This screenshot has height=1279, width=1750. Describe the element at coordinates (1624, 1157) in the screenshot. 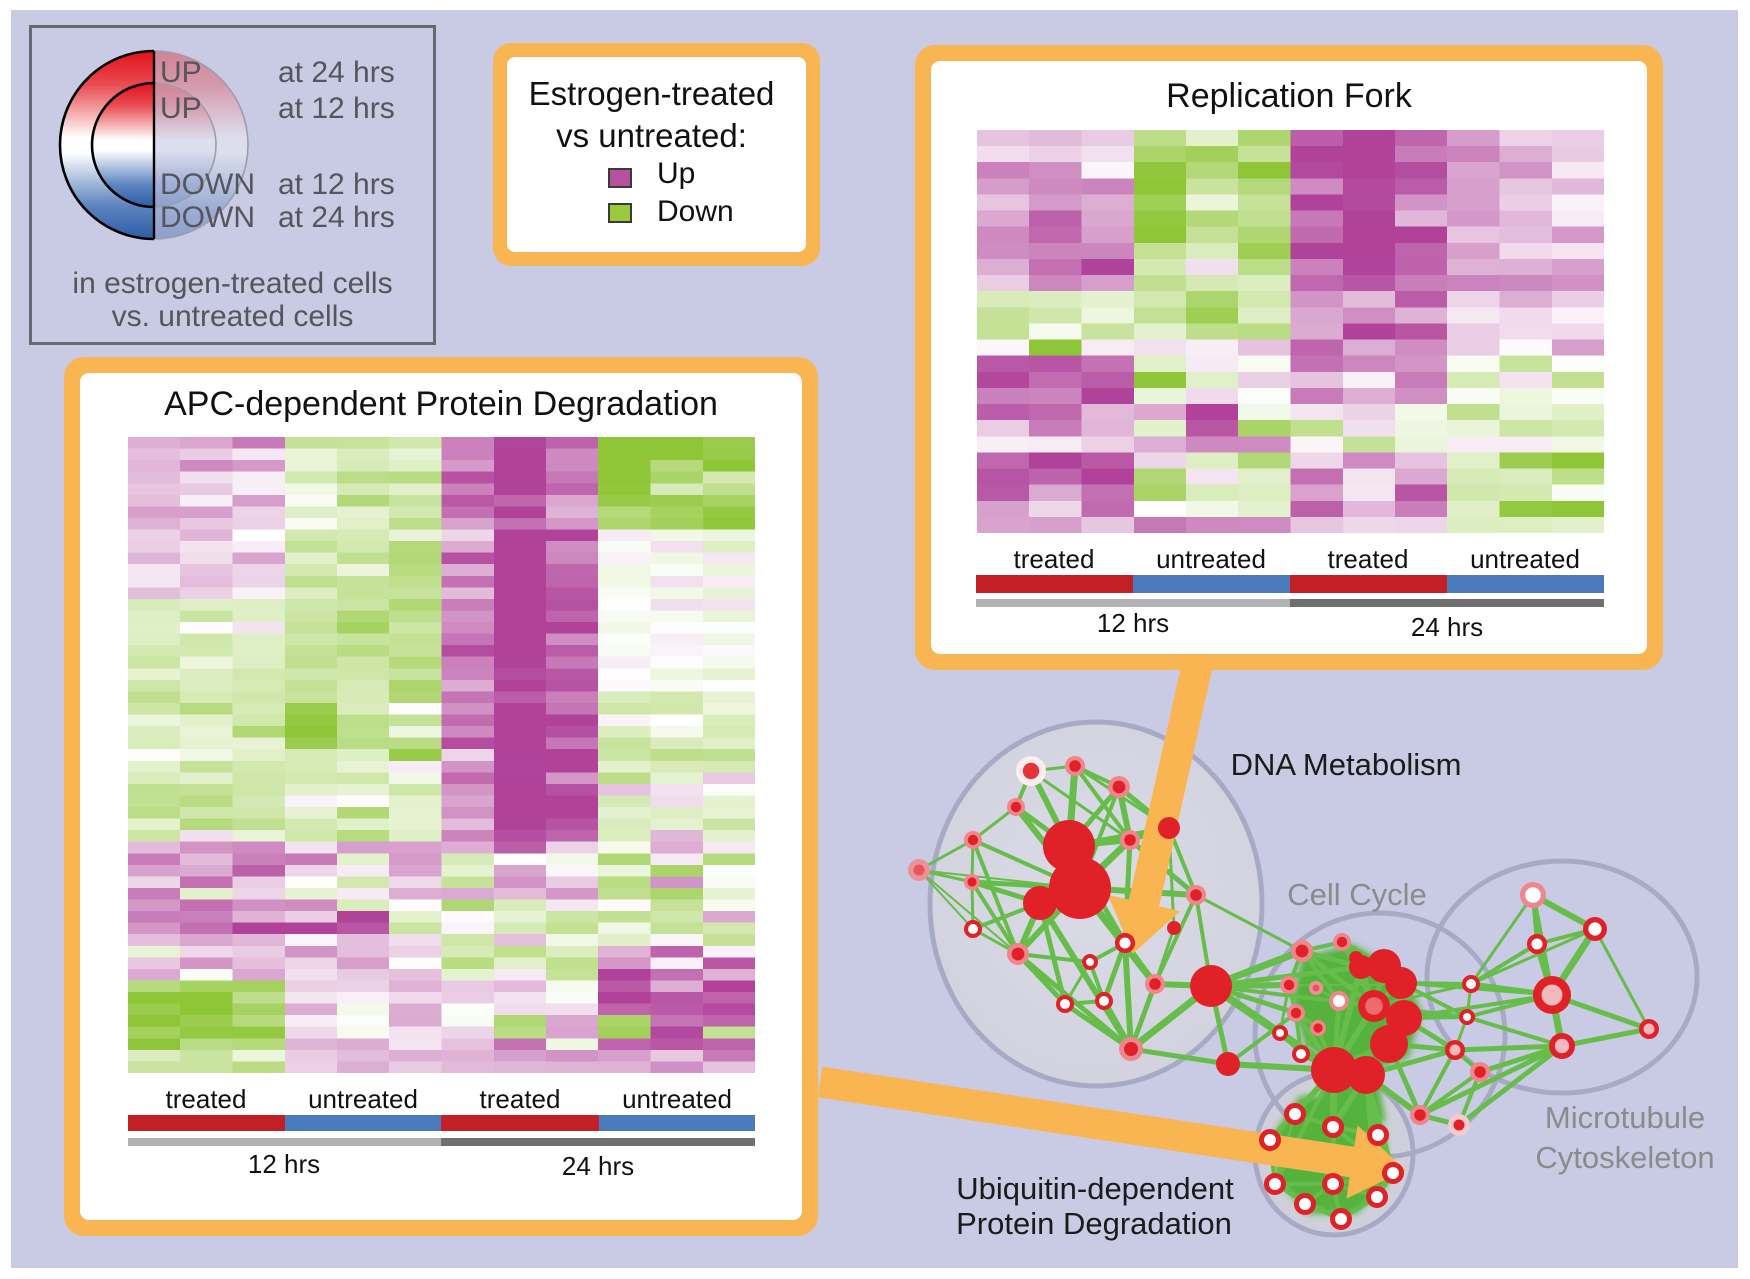

I see `svg-text: Cytoskeleton` at that location.